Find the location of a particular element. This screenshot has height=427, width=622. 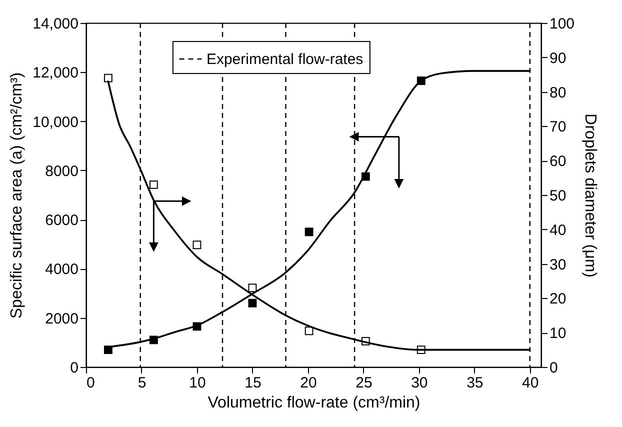

x-tick-label: 35 is located at coordinates (475, 383).